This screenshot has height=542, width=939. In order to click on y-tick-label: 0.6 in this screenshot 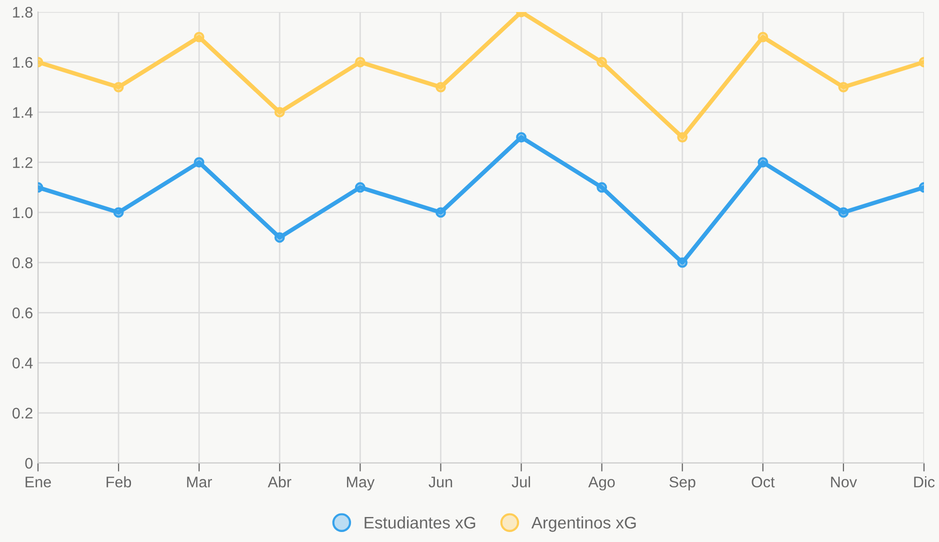, I will do `click(22, 313)`.